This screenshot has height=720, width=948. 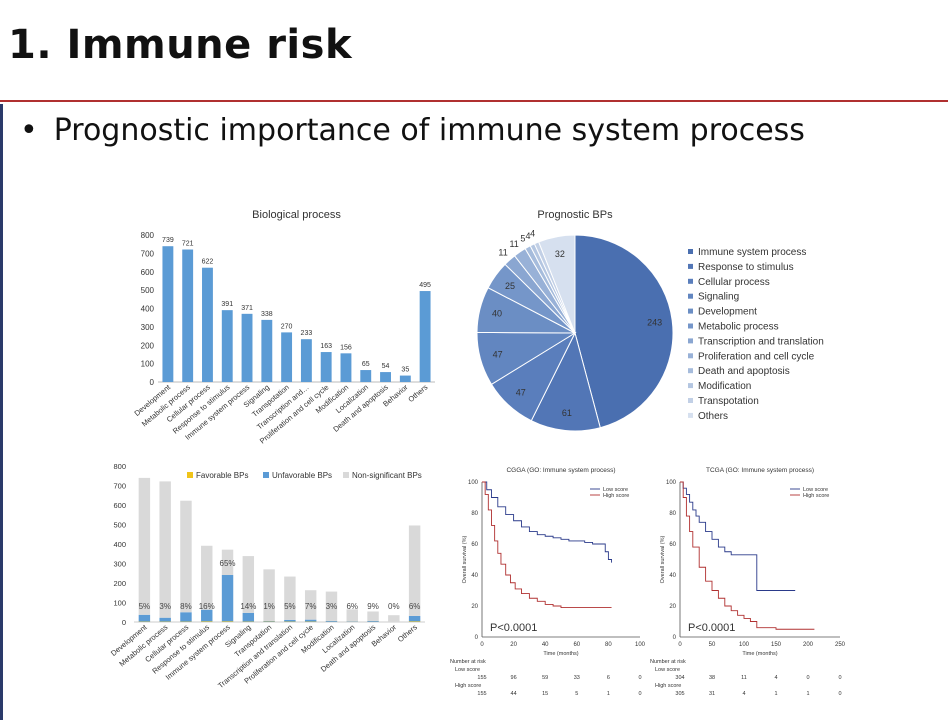 What do you see at coordinates (640, 645) in the screenshot?
I see `chart4-xtick: 100` at bounding box center [640, 645].